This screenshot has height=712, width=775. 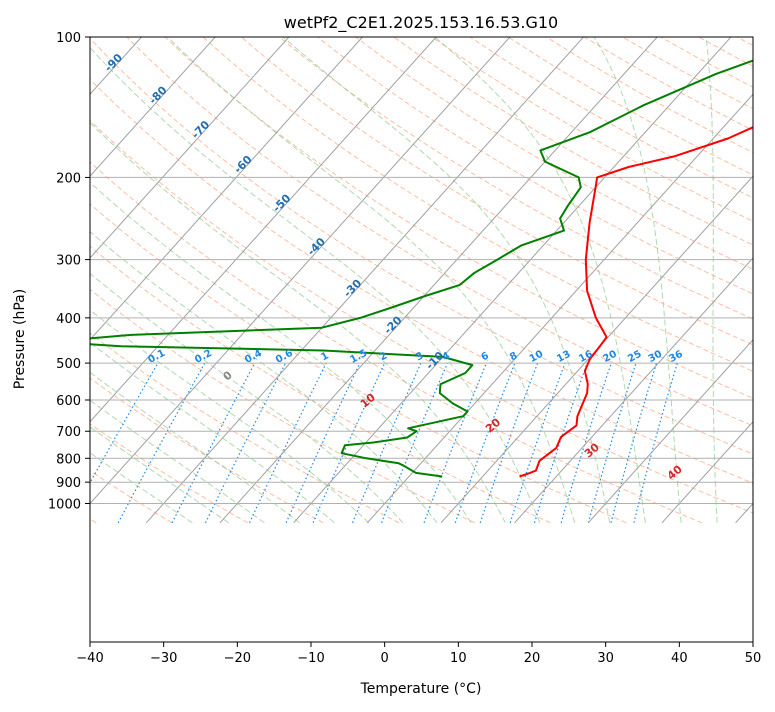 What do you see at coordinates (68, 432) in the screenshot?
I see `y-tick-label: 700` at bounding box center [68, 432].